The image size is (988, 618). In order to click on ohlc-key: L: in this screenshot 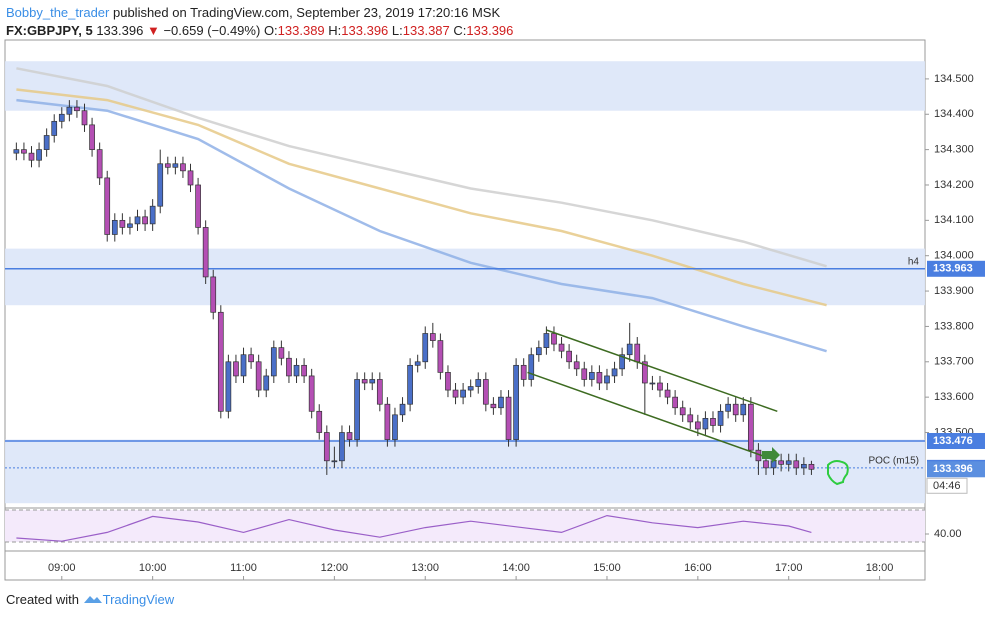, I will do `click(397, 30)`.